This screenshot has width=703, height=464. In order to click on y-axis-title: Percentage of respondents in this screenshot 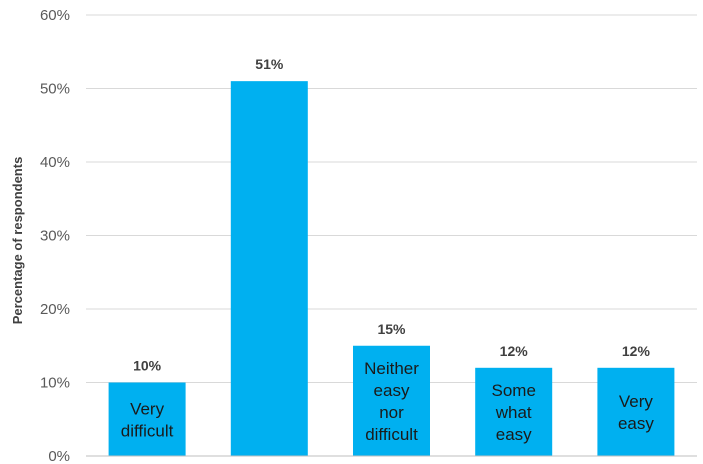, I will do `click(17, 241)`.